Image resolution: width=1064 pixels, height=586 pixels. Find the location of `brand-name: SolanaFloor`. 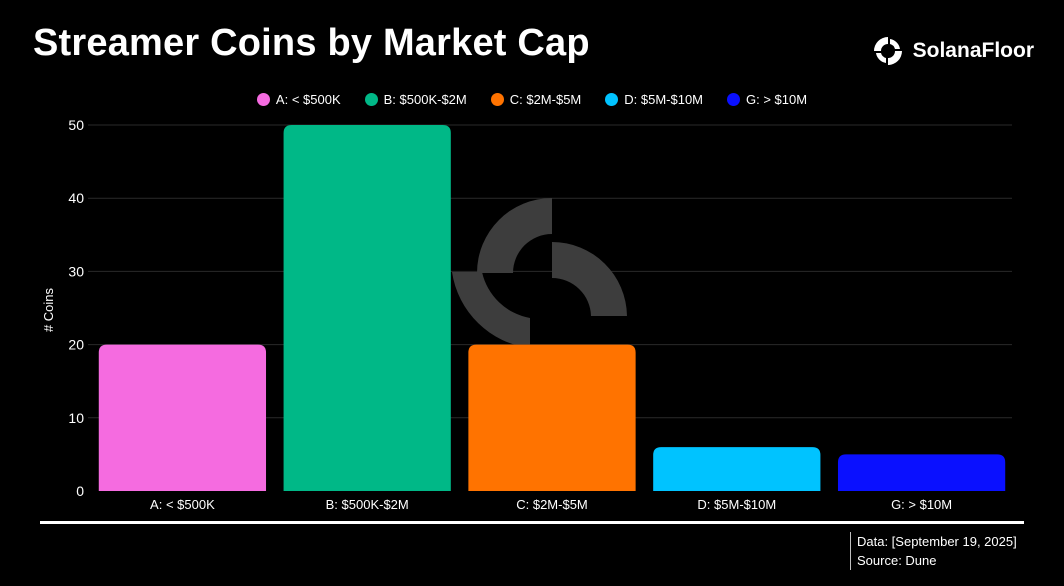

brand-name: SolanaFloor is located at coordinates (973, 50).